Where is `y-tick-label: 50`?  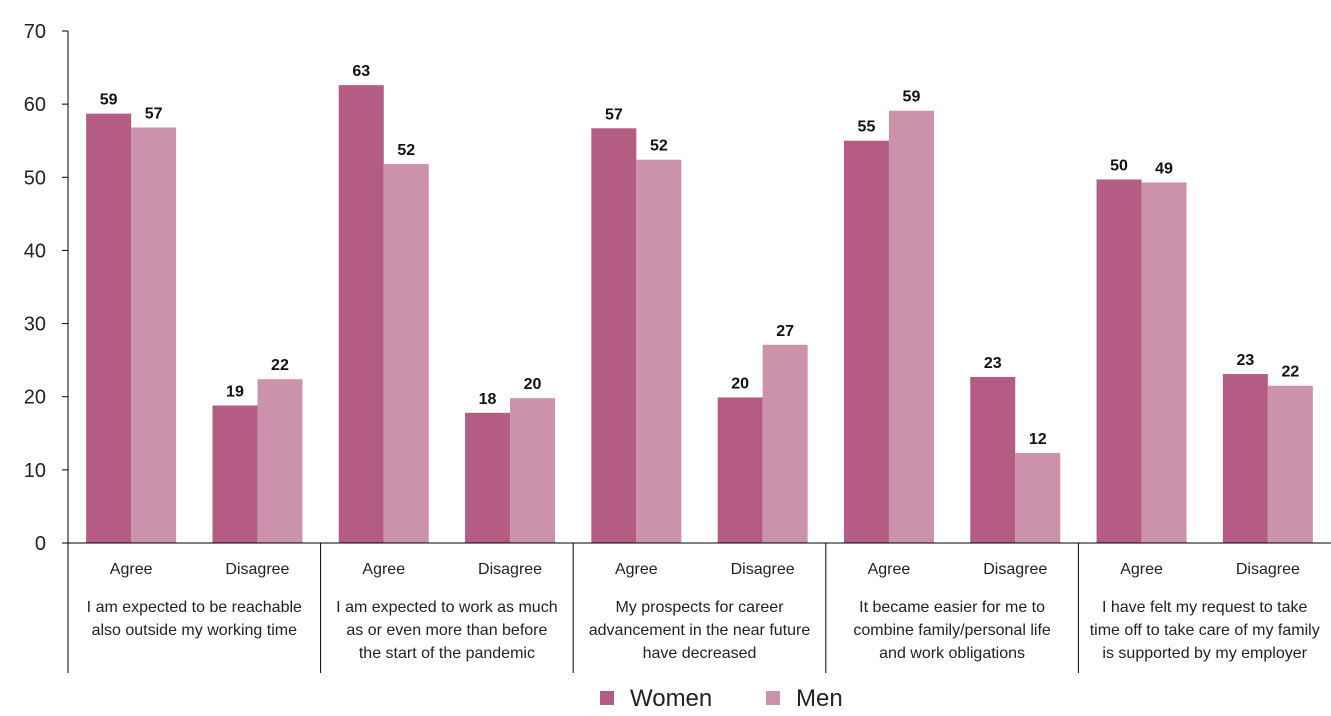
y-tick-label: 50 is located at coordinates (35, 178).